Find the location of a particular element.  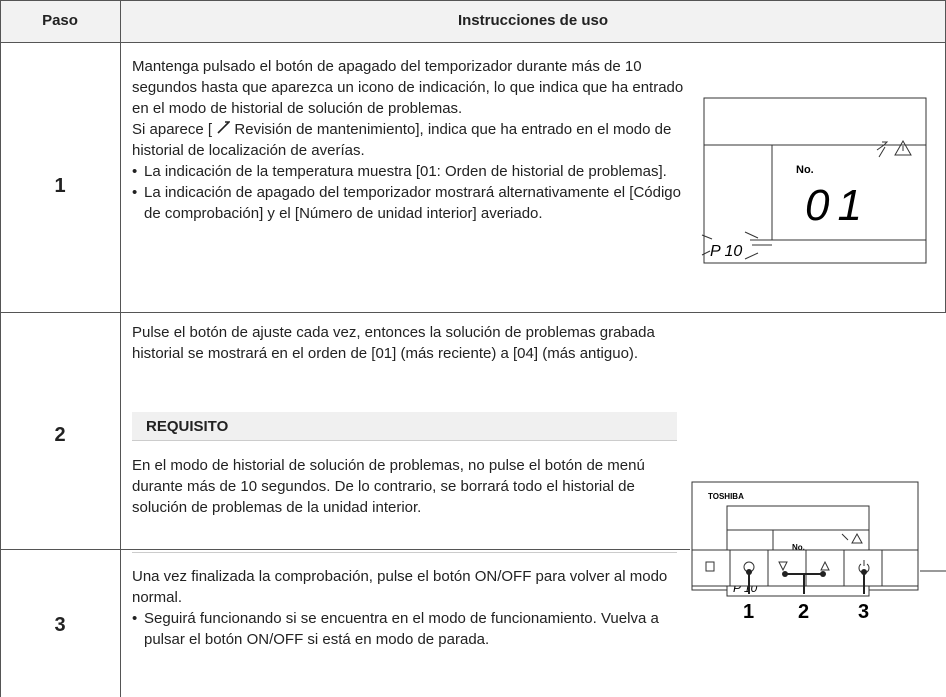

step-number: 3 is located at coordinates (60, 625).